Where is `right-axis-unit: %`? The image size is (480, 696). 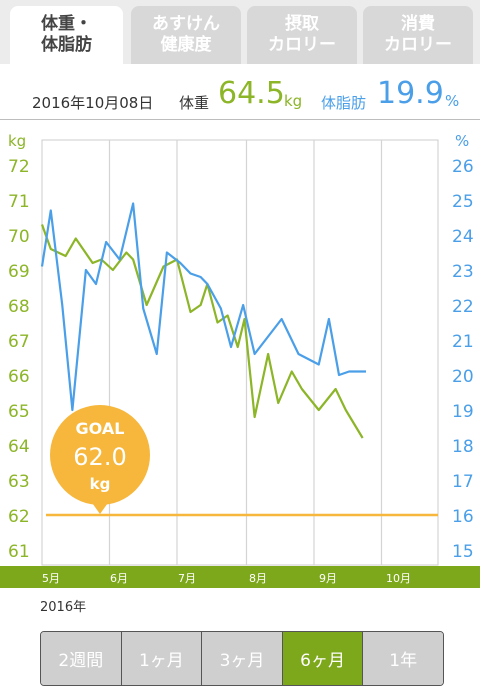
right-axis-unit: % is located at coordinates (462, 141).